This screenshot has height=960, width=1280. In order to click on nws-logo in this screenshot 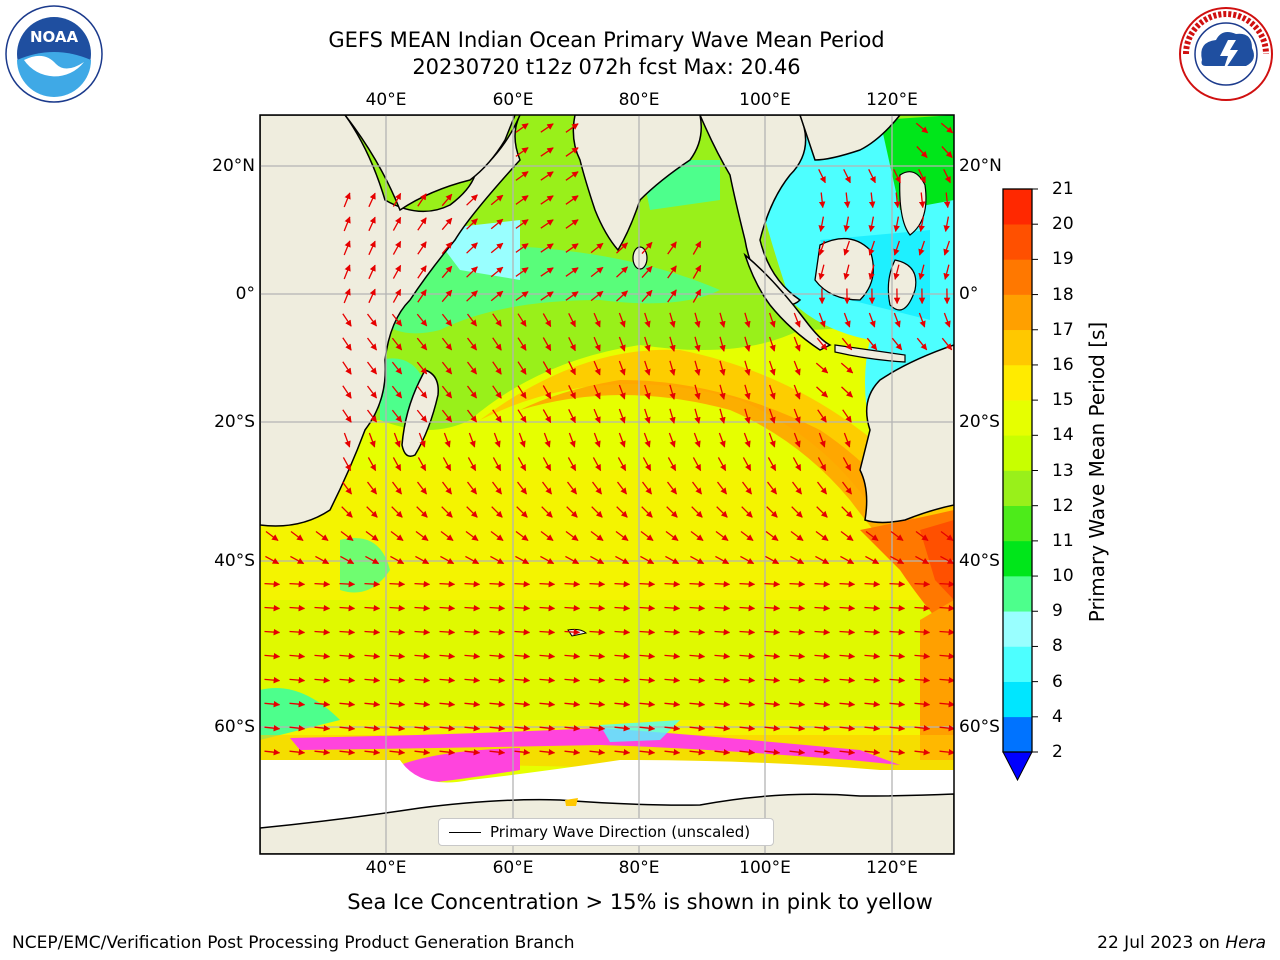, I will do `click(1226, 54)`.